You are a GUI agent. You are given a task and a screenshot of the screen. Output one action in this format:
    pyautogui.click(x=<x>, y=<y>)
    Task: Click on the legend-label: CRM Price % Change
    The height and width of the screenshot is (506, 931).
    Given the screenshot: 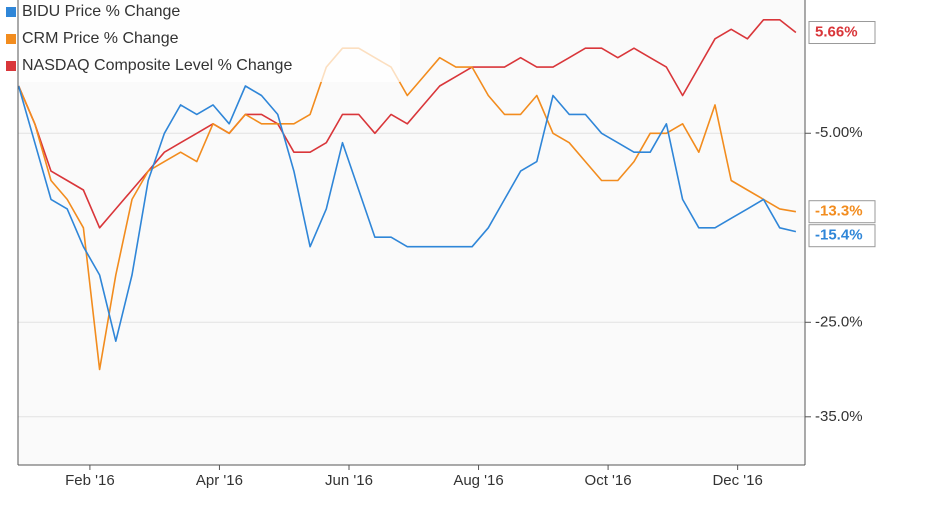 What is the action you would take?
    pyautogui.click(x=100, y=38)
    